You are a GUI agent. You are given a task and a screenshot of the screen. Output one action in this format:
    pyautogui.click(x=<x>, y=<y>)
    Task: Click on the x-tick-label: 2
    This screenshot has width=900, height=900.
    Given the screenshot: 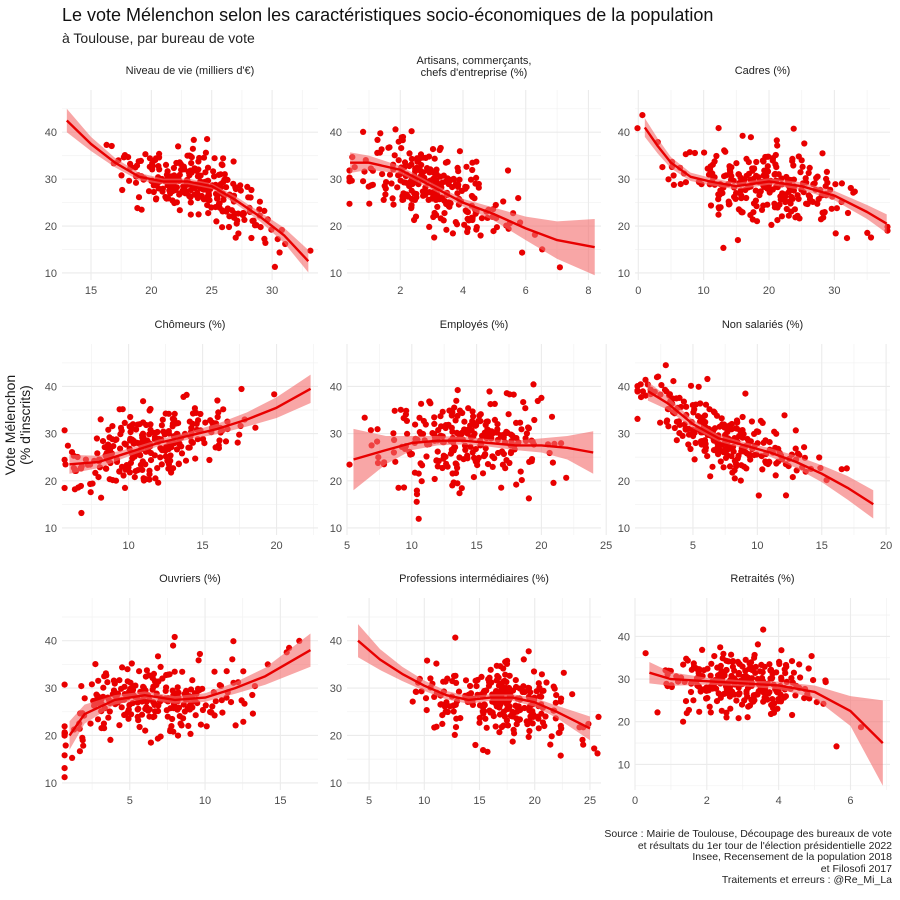 What is the action you would take?
    pyautogui.click(x=400, y=291)
    